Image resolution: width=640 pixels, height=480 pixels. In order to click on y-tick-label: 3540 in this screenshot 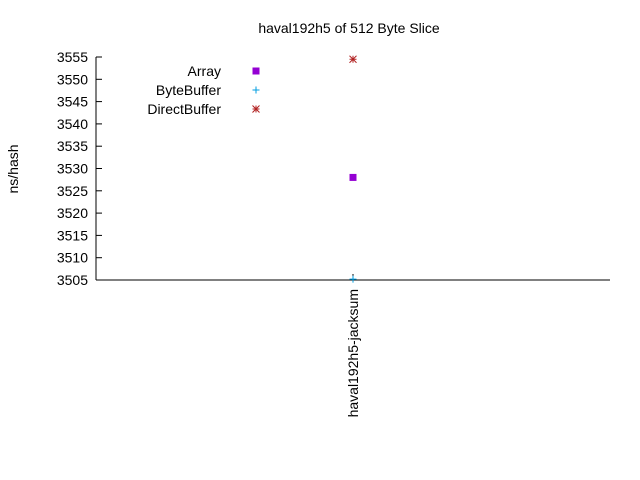, I will do `click(72, 124)`.